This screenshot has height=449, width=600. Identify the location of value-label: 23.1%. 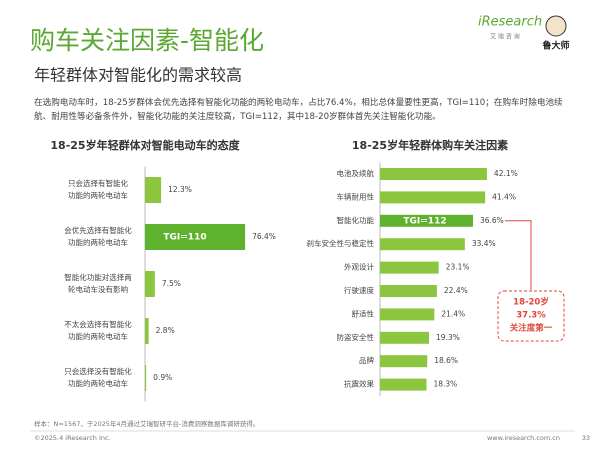
(458, 267).